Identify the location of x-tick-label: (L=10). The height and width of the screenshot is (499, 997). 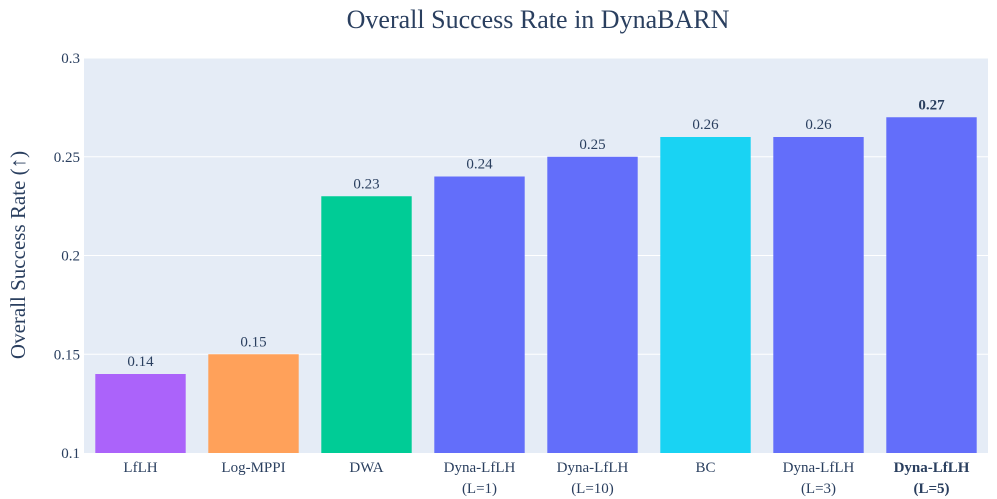
(592, 489).